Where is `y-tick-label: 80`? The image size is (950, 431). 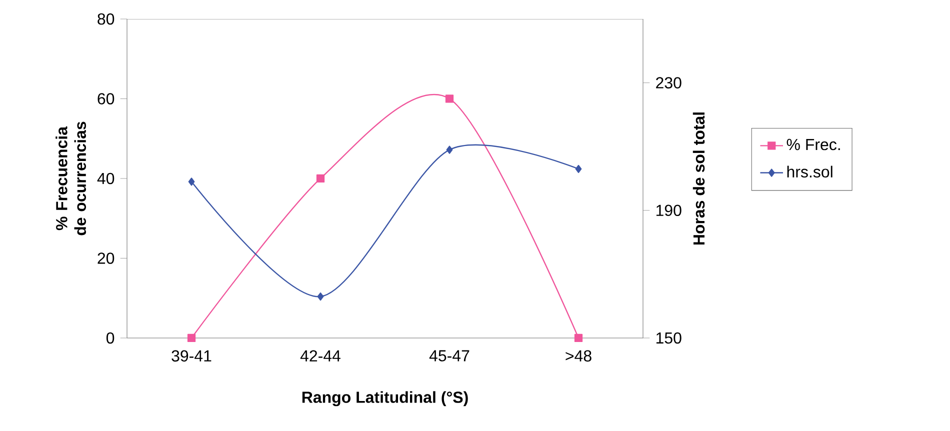
y-tick-label: 80 is located at coordinates (106, 19).